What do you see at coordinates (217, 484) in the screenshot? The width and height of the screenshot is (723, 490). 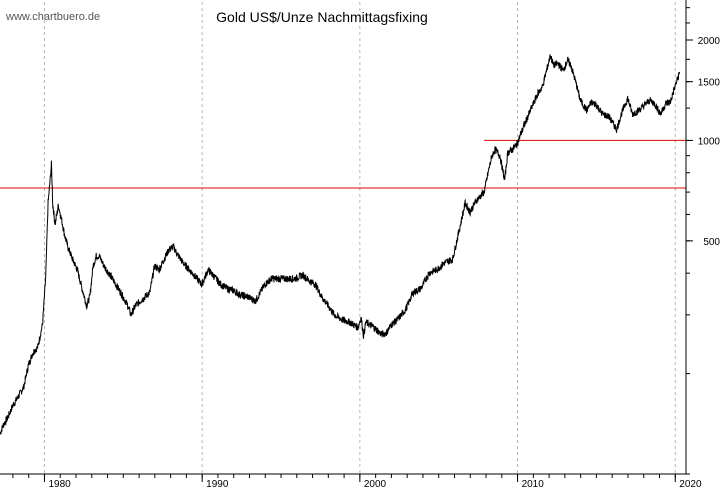 I see `x-tick-label-1990: 1990` at bounding box center [217, 484].